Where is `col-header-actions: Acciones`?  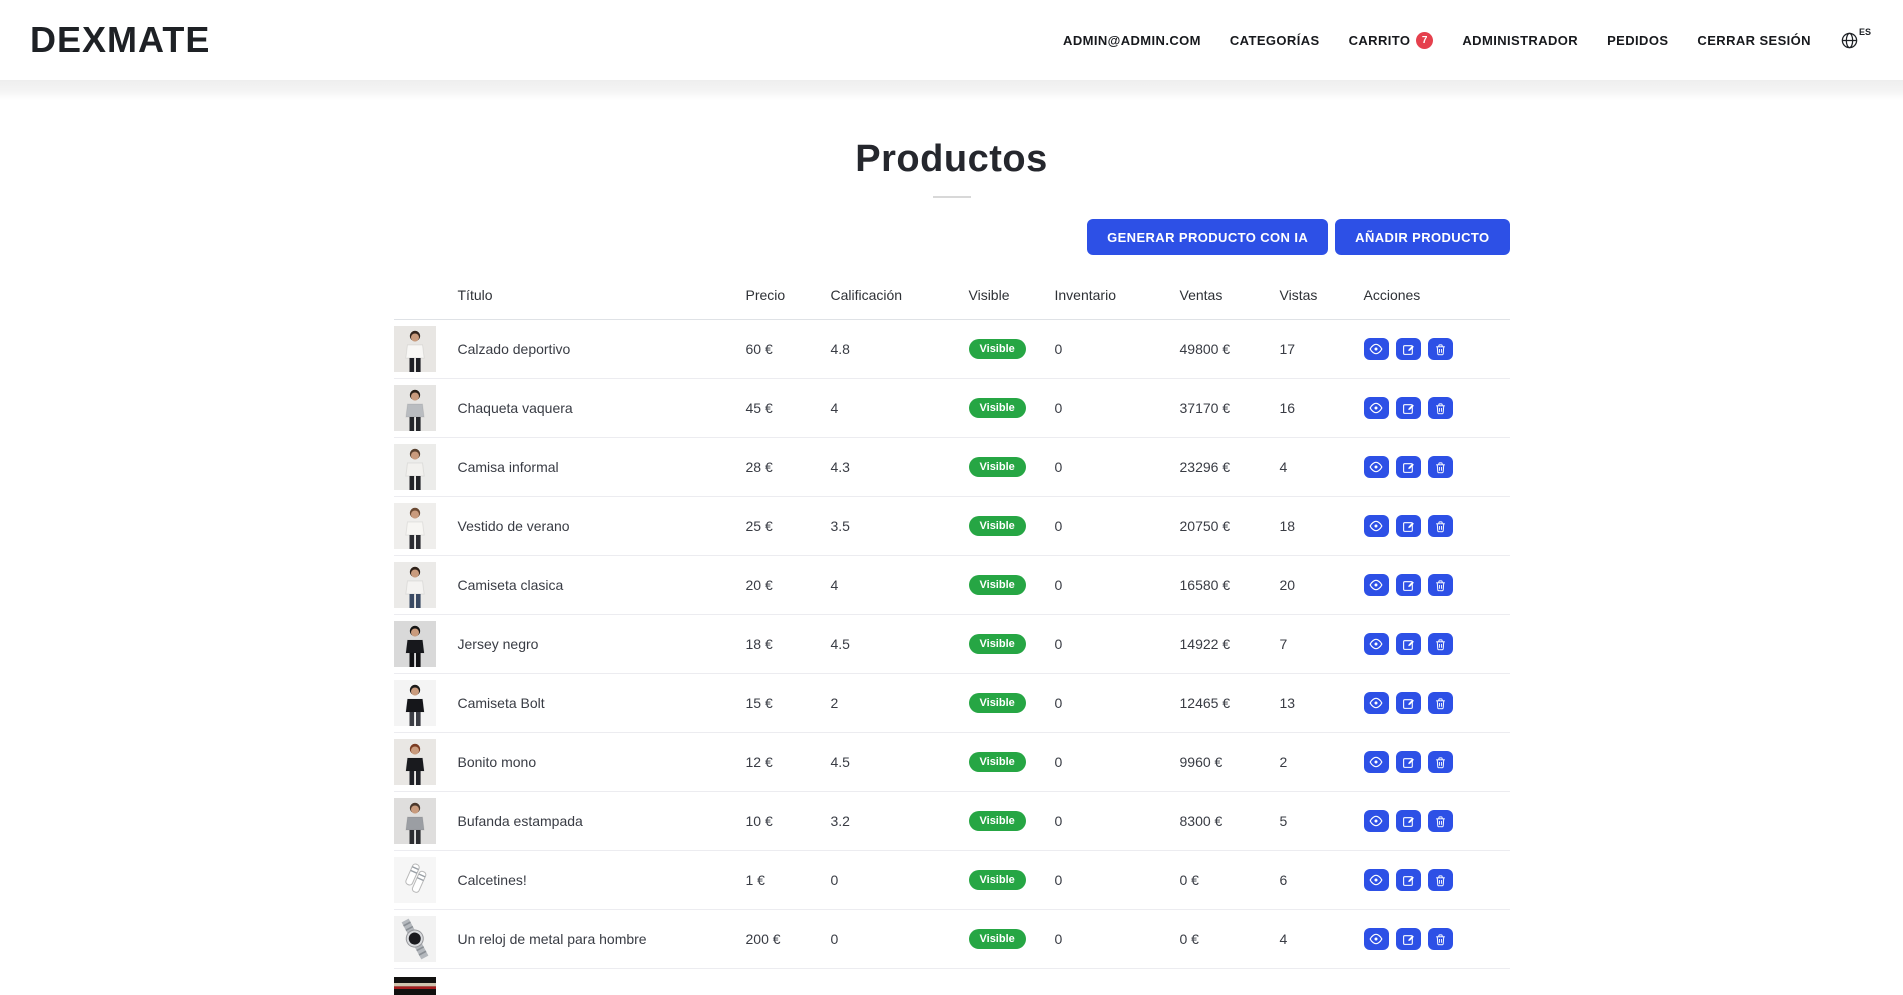 col-header-actions: Acciones is located at coordinates (1436, 298).